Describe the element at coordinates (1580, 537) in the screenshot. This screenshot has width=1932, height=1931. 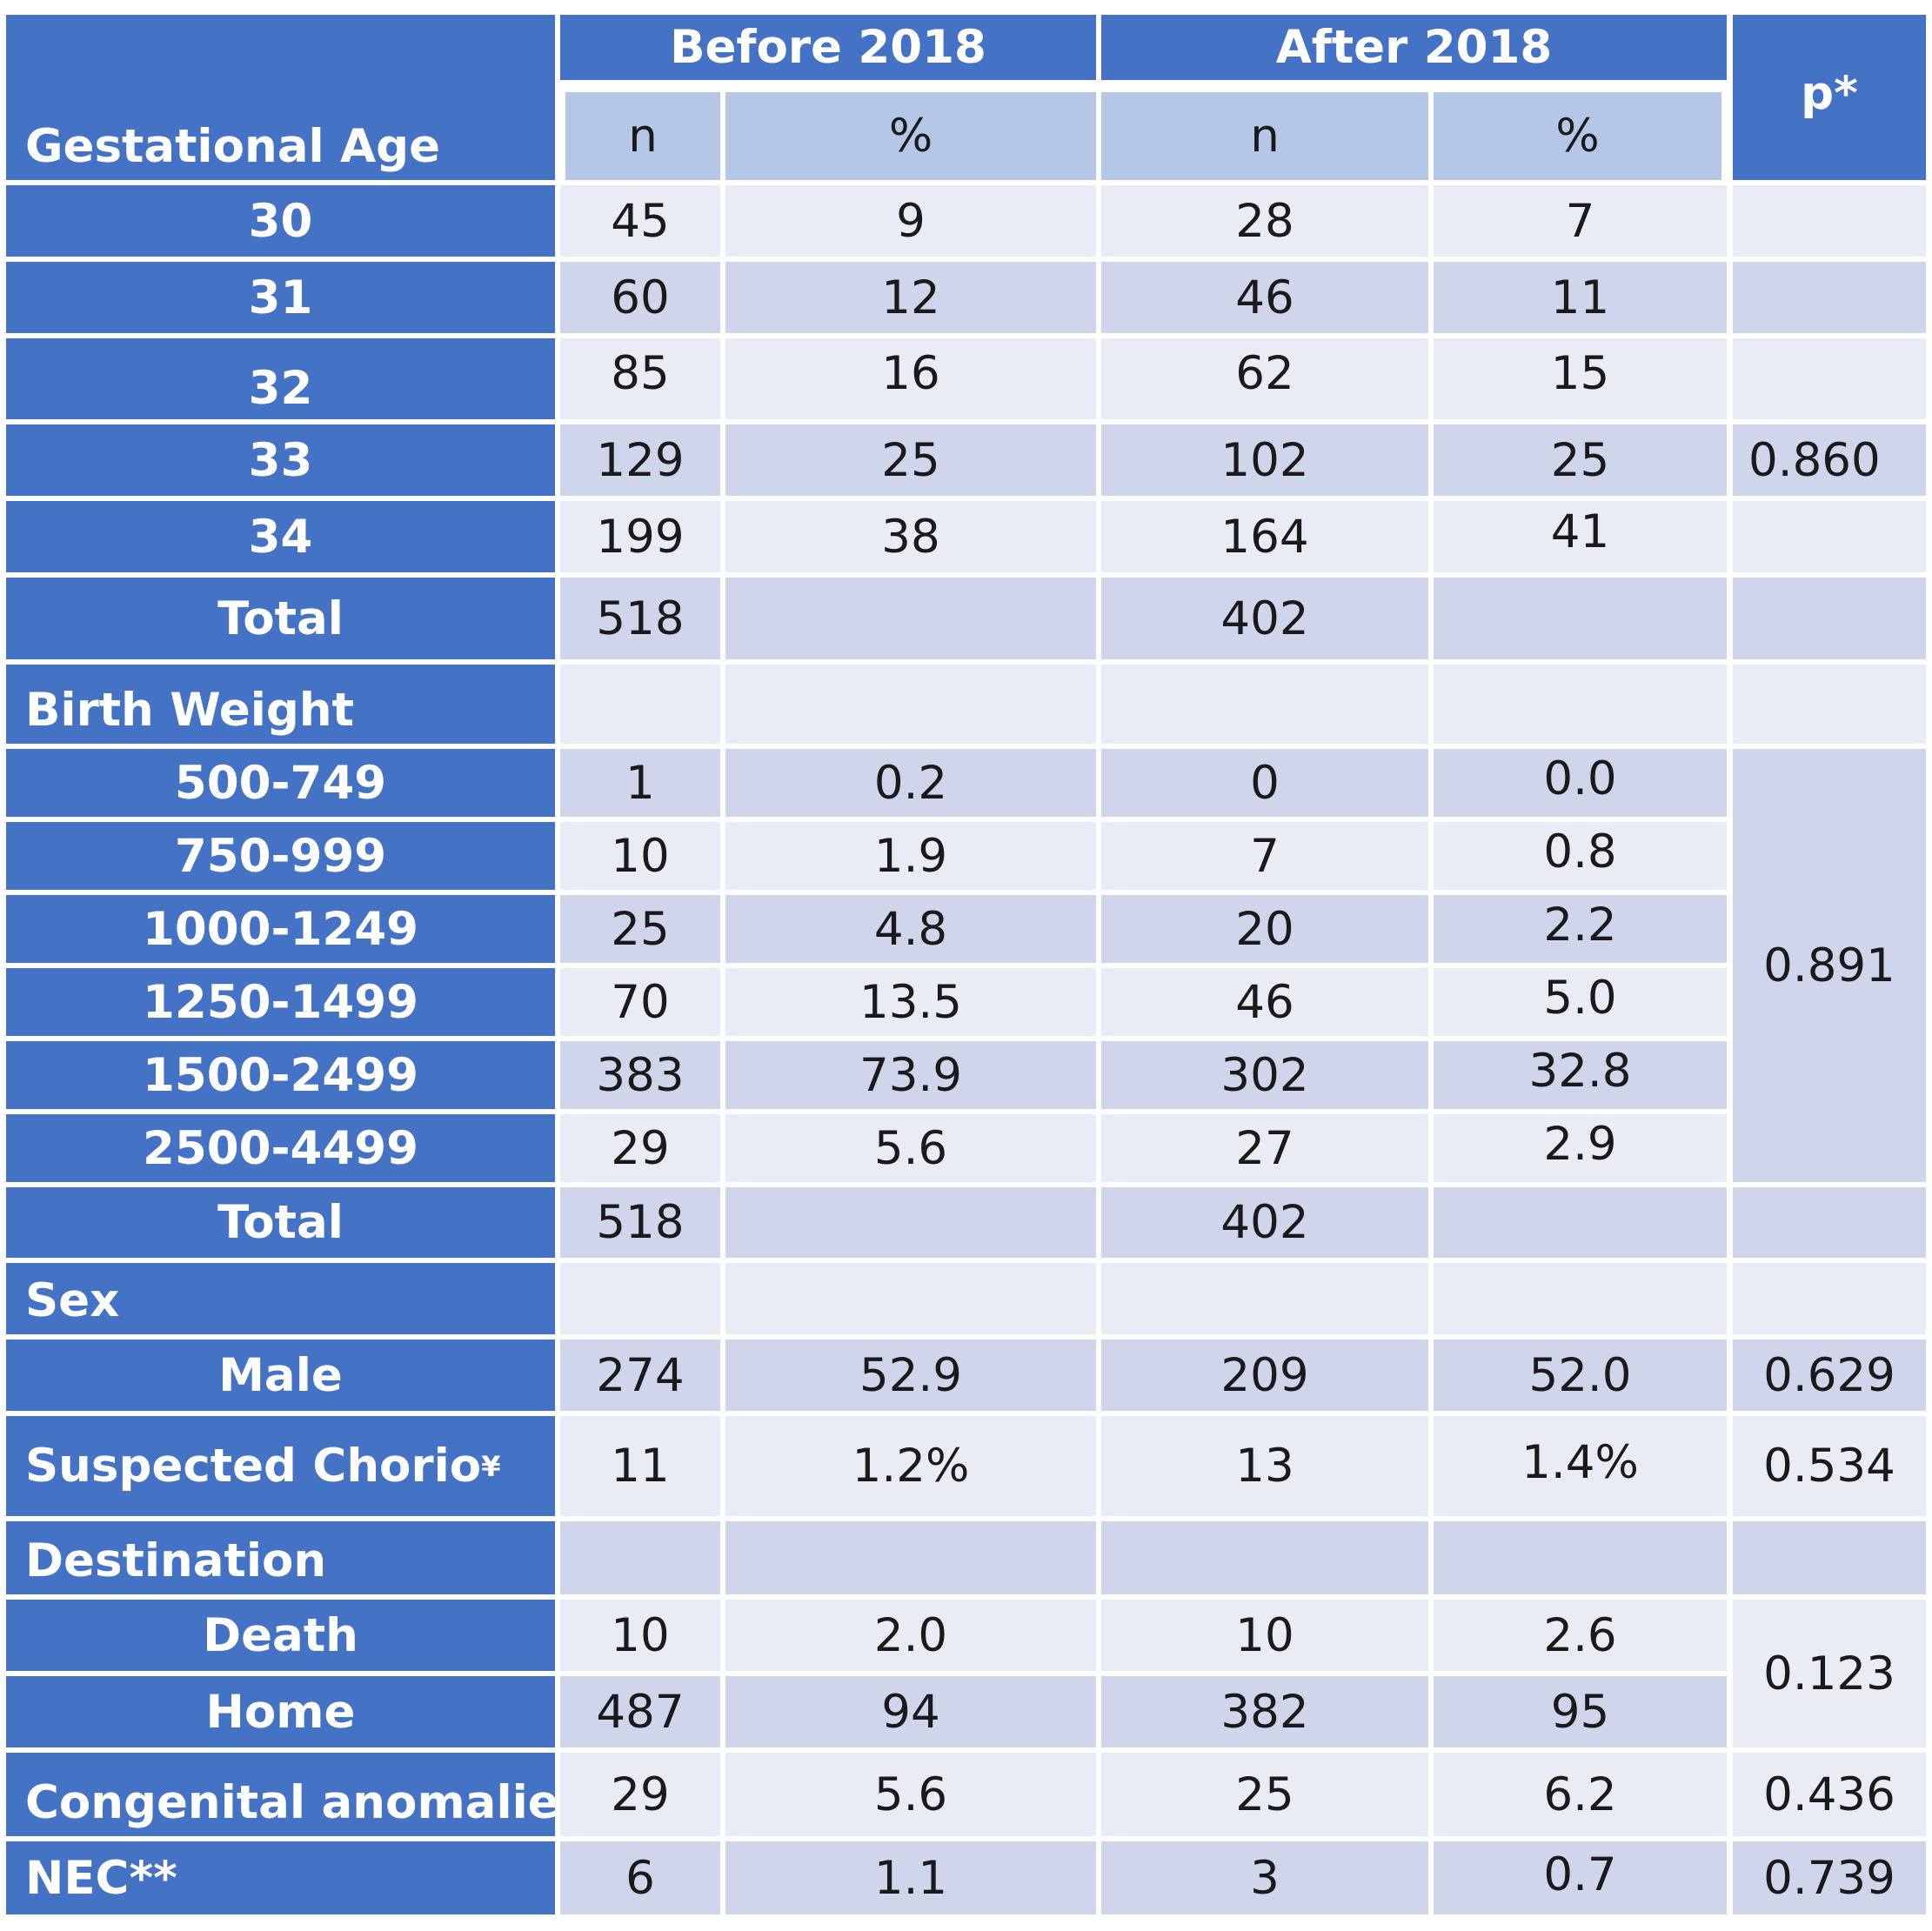
I see `after-pct-cell: 41` at that location.